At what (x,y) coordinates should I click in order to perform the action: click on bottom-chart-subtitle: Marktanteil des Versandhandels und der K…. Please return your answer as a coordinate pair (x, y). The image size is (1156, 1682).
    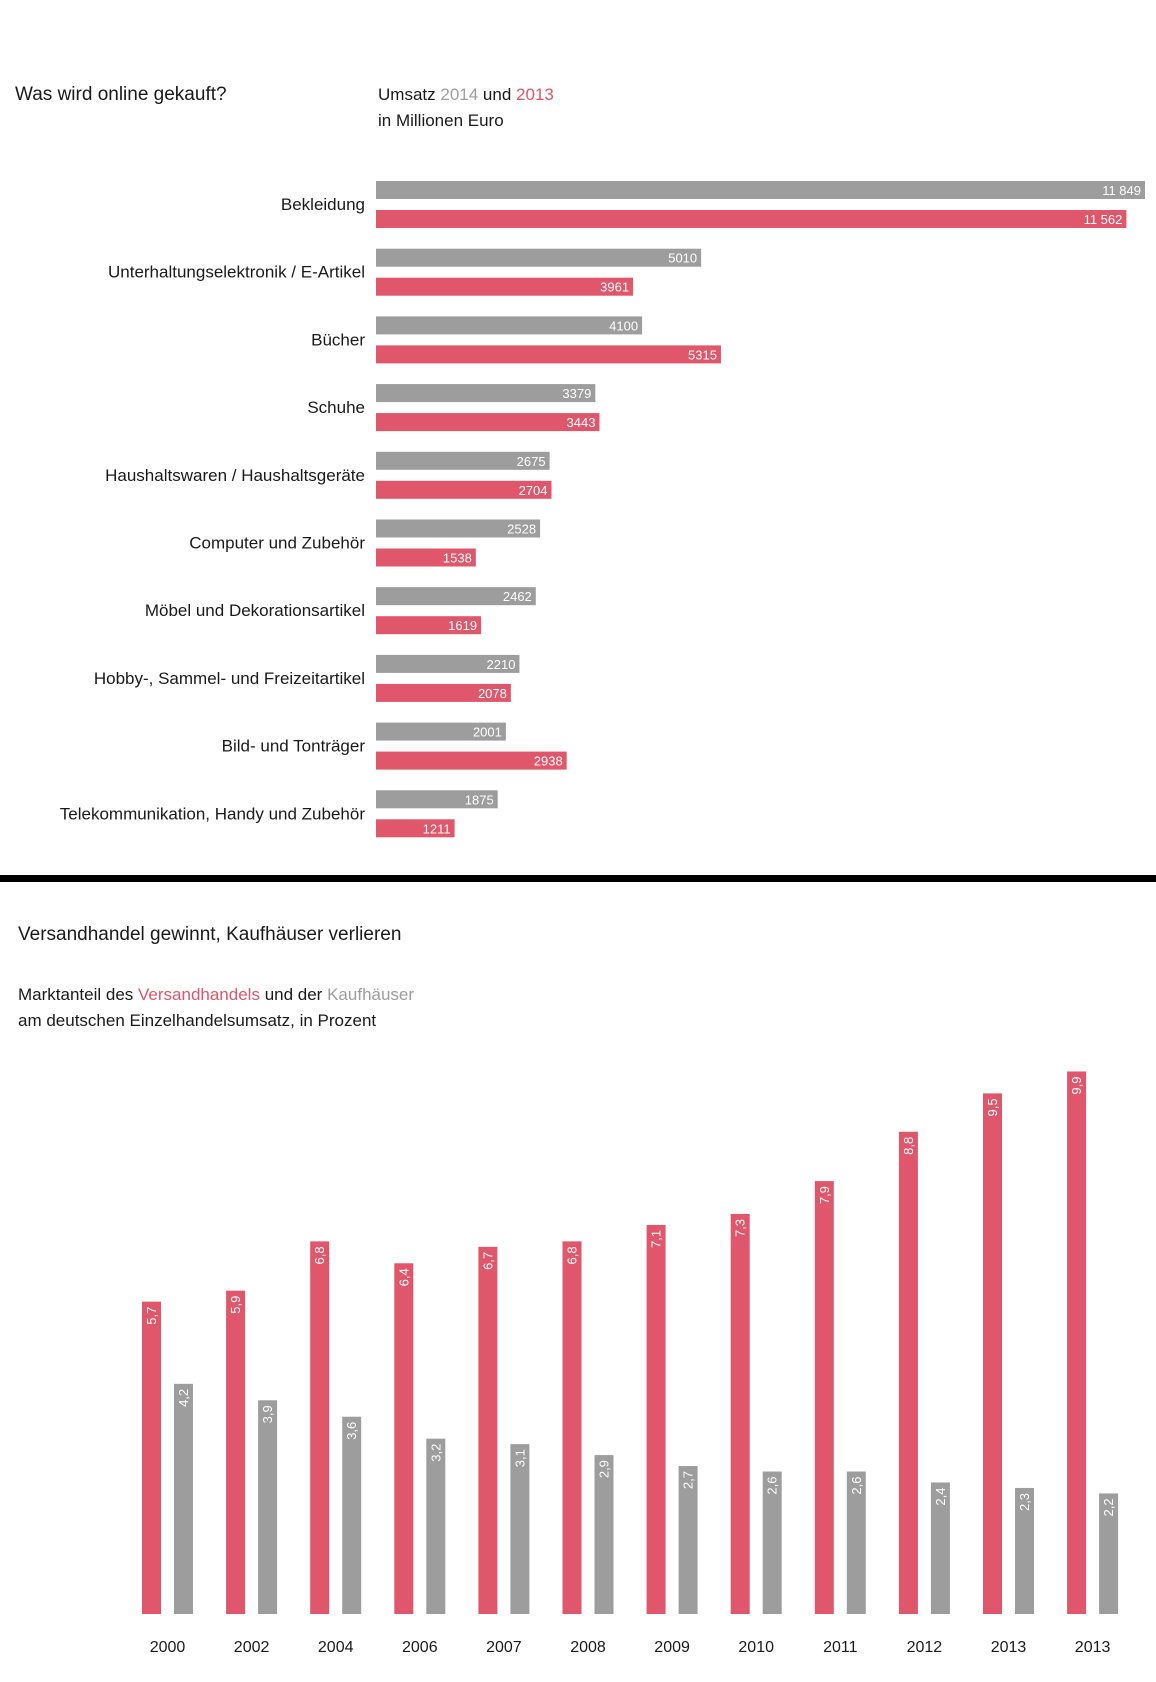
    Looking at the image, I should click on (216, 1008).